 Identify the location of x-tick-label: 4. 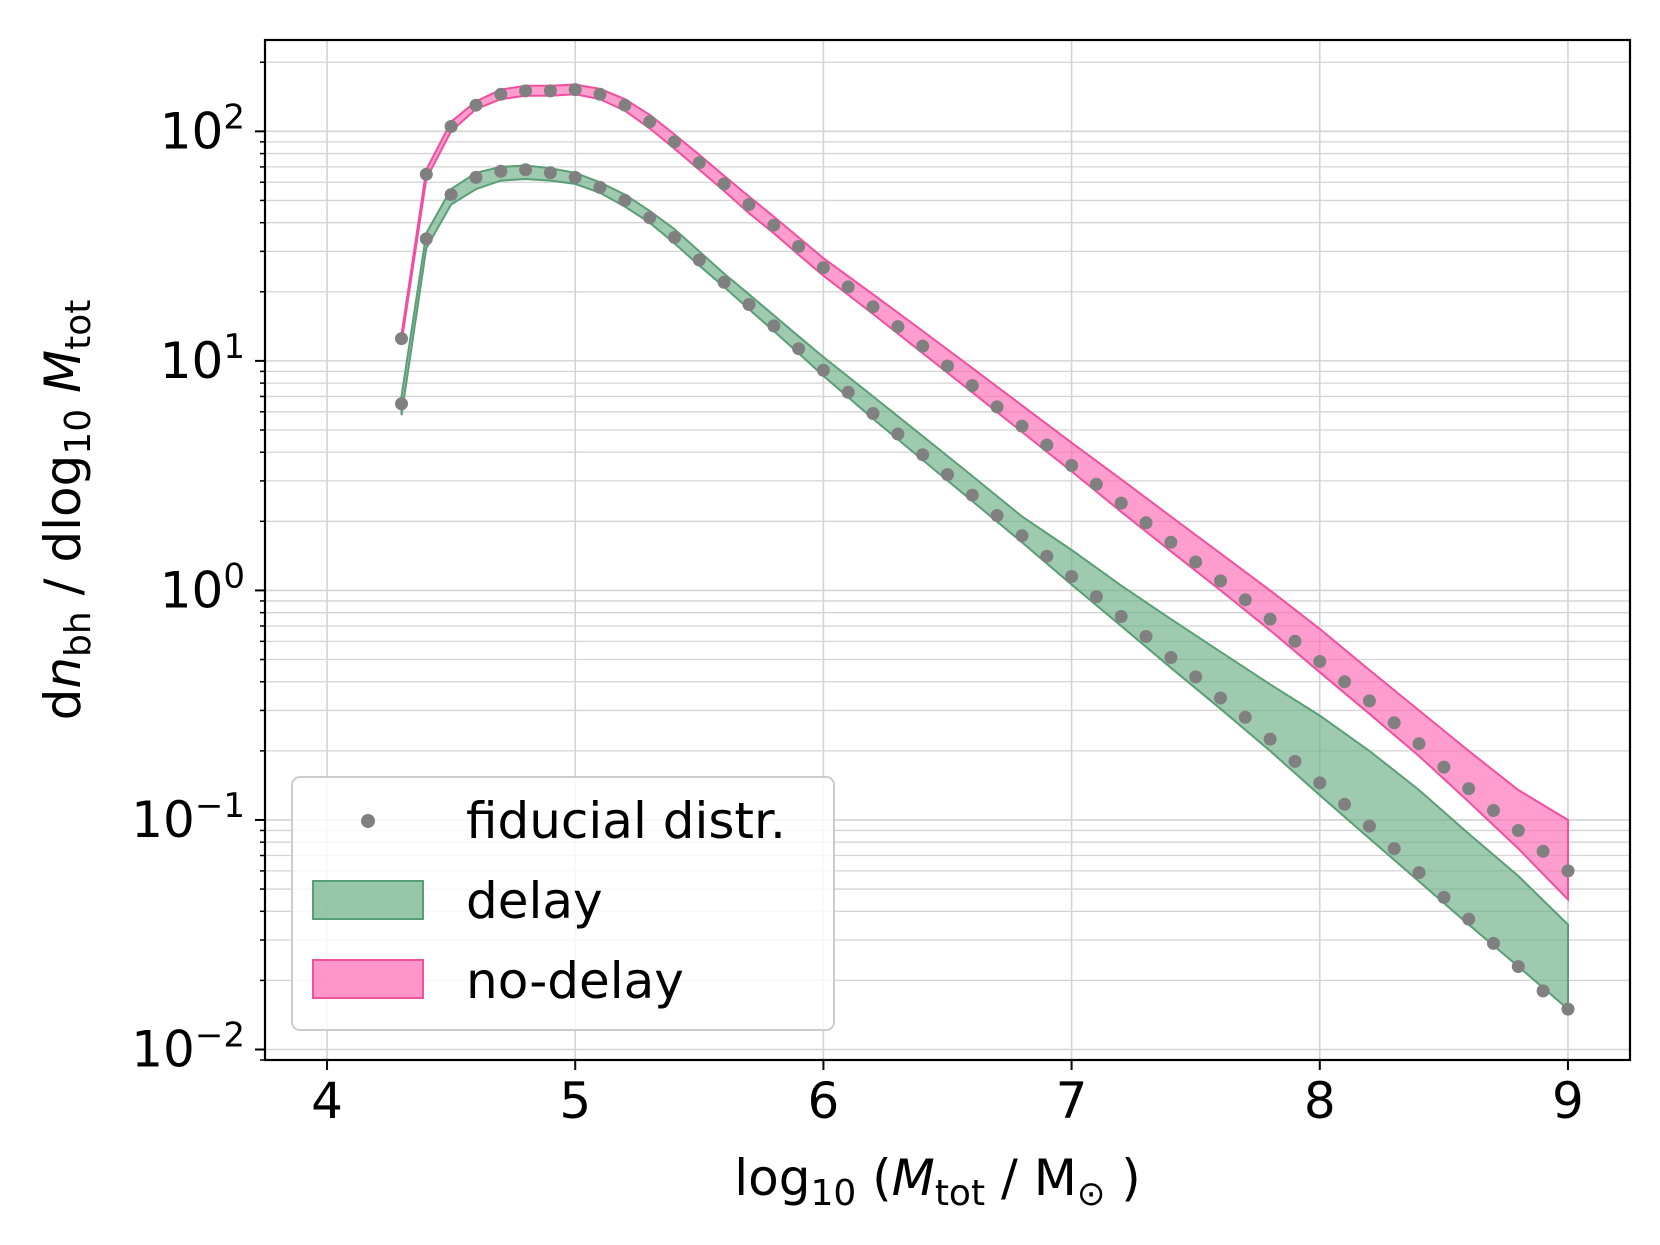
(327, 1101).